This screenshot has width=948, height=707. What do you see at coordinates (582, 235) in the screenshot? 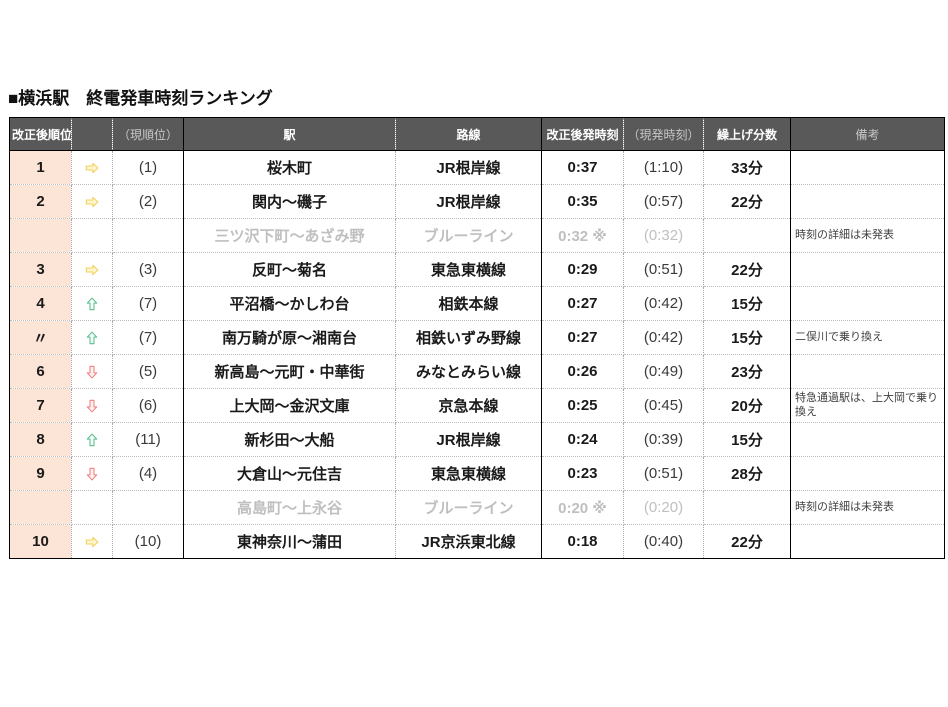
I see `new-time-cell: 0:32 ※` at bounding box center [582, 235].